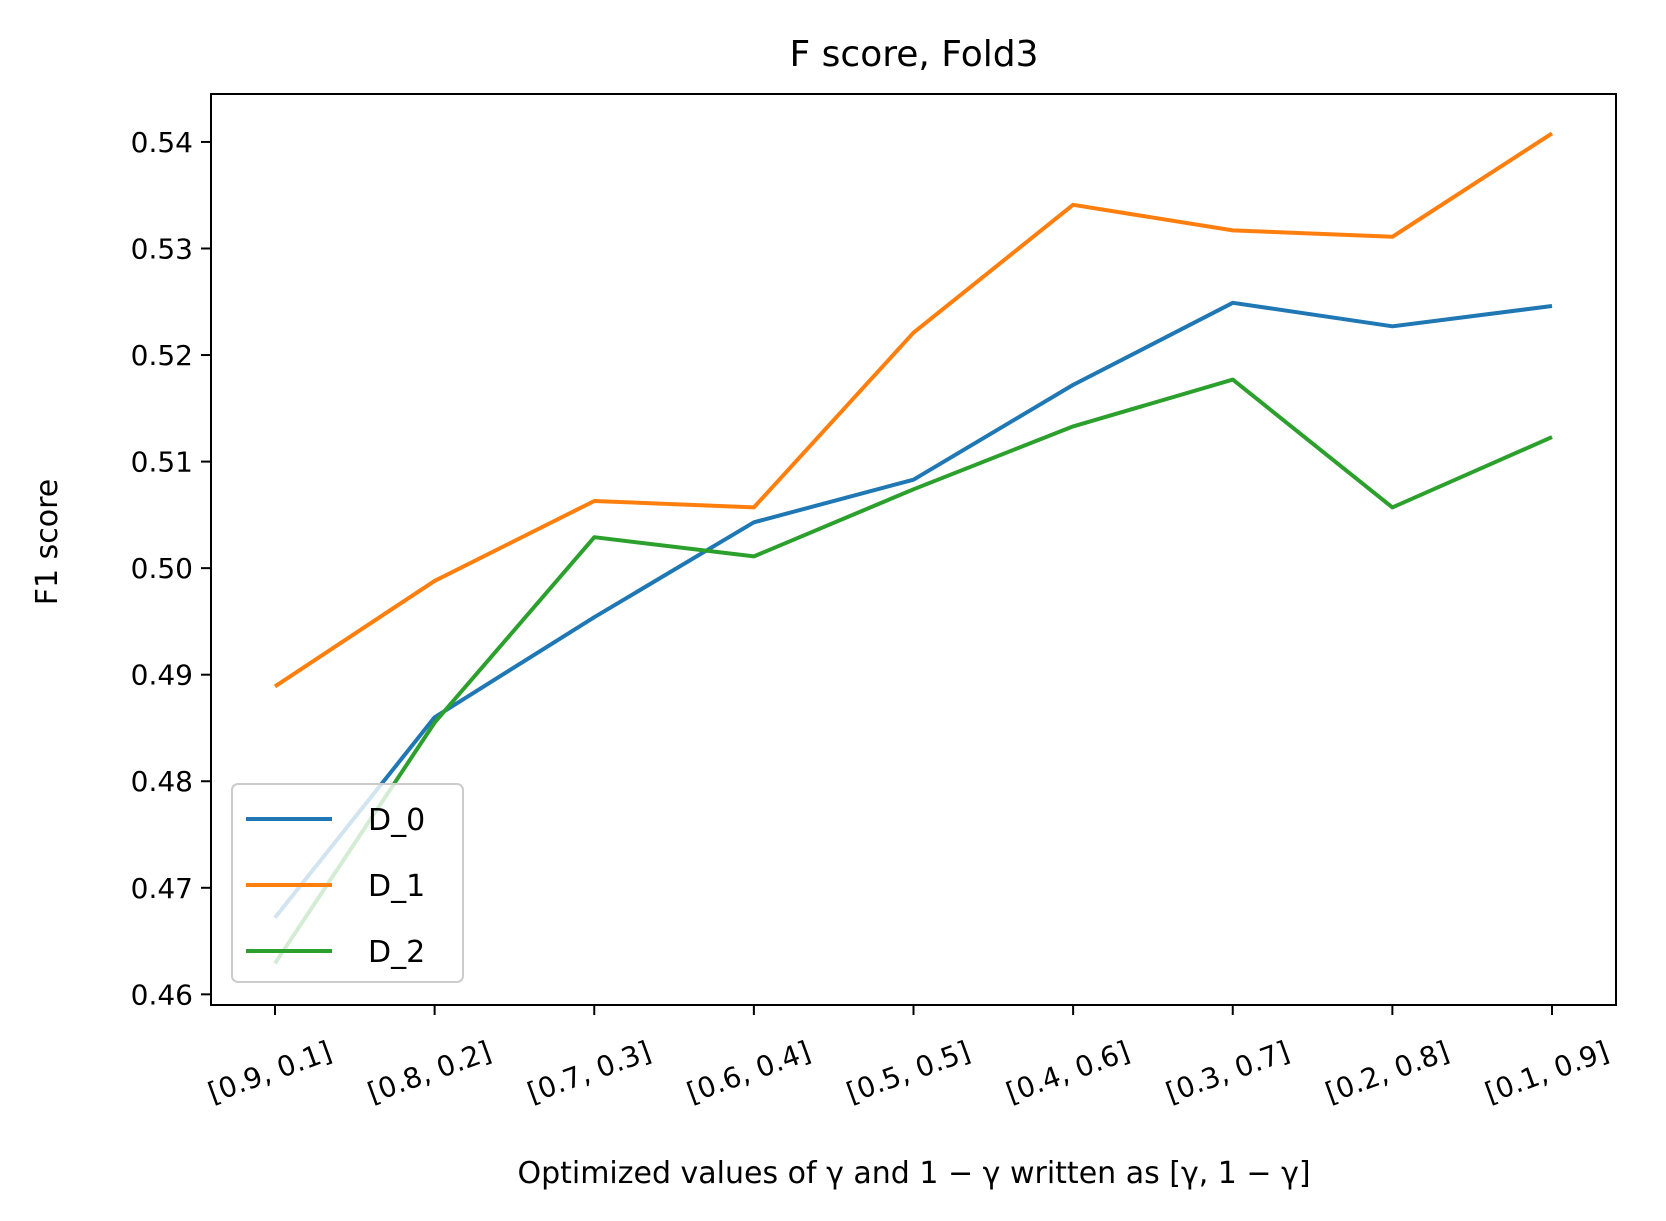 The height and width of the screenshot is (1221, 1666). Describe the element at coordinates (429, 1072) in the screenshot. I see `x-tick-label: [0.8, 0.2]` at that location.